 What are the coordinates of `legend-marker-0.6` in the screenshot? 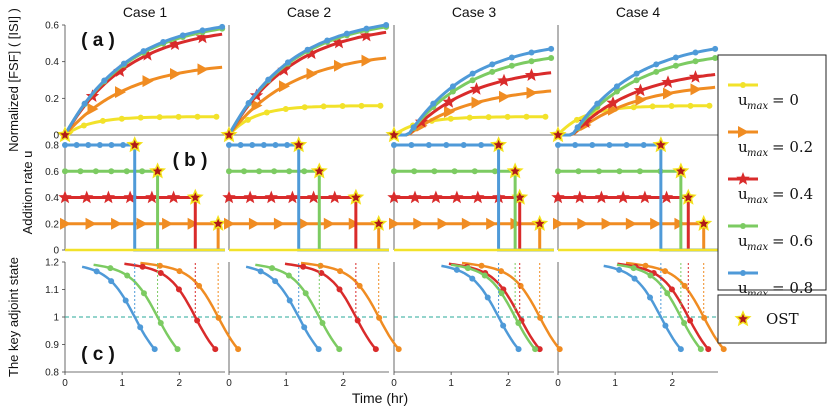 It's located at (743, 226).